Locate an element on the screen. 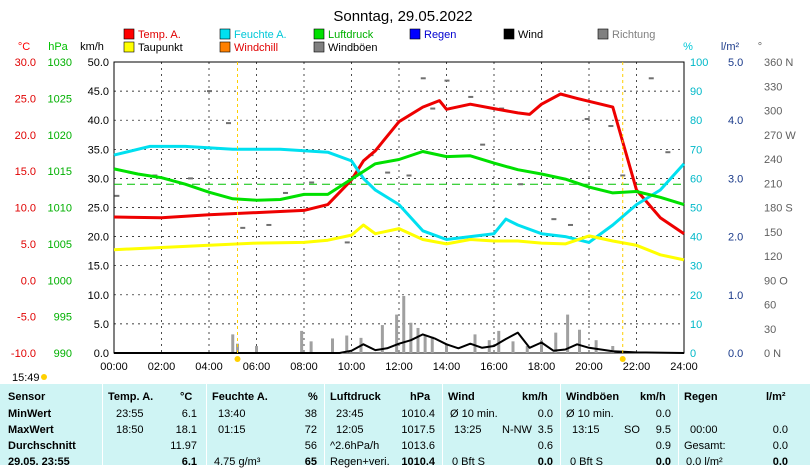 Image resolution: width=810 pixels, height=468 pixels. humidity-tick-label: 10 is located at coordinates (696, 325).